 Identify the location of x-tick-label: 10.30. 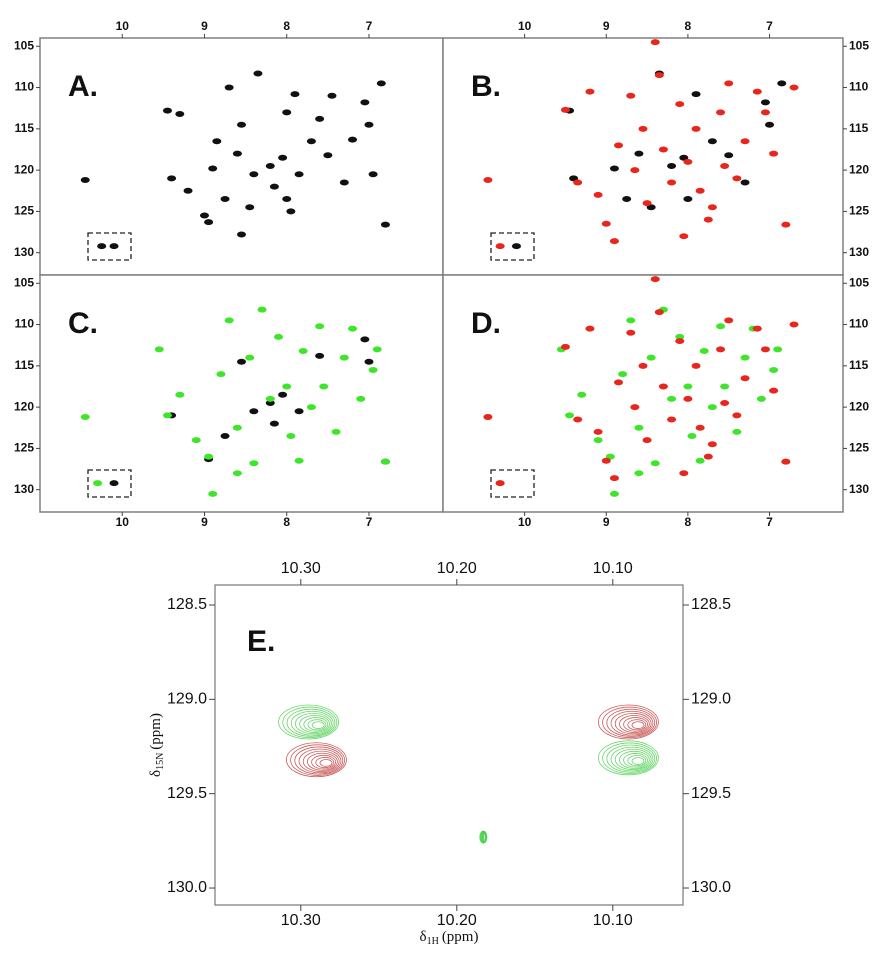
(301, 568).